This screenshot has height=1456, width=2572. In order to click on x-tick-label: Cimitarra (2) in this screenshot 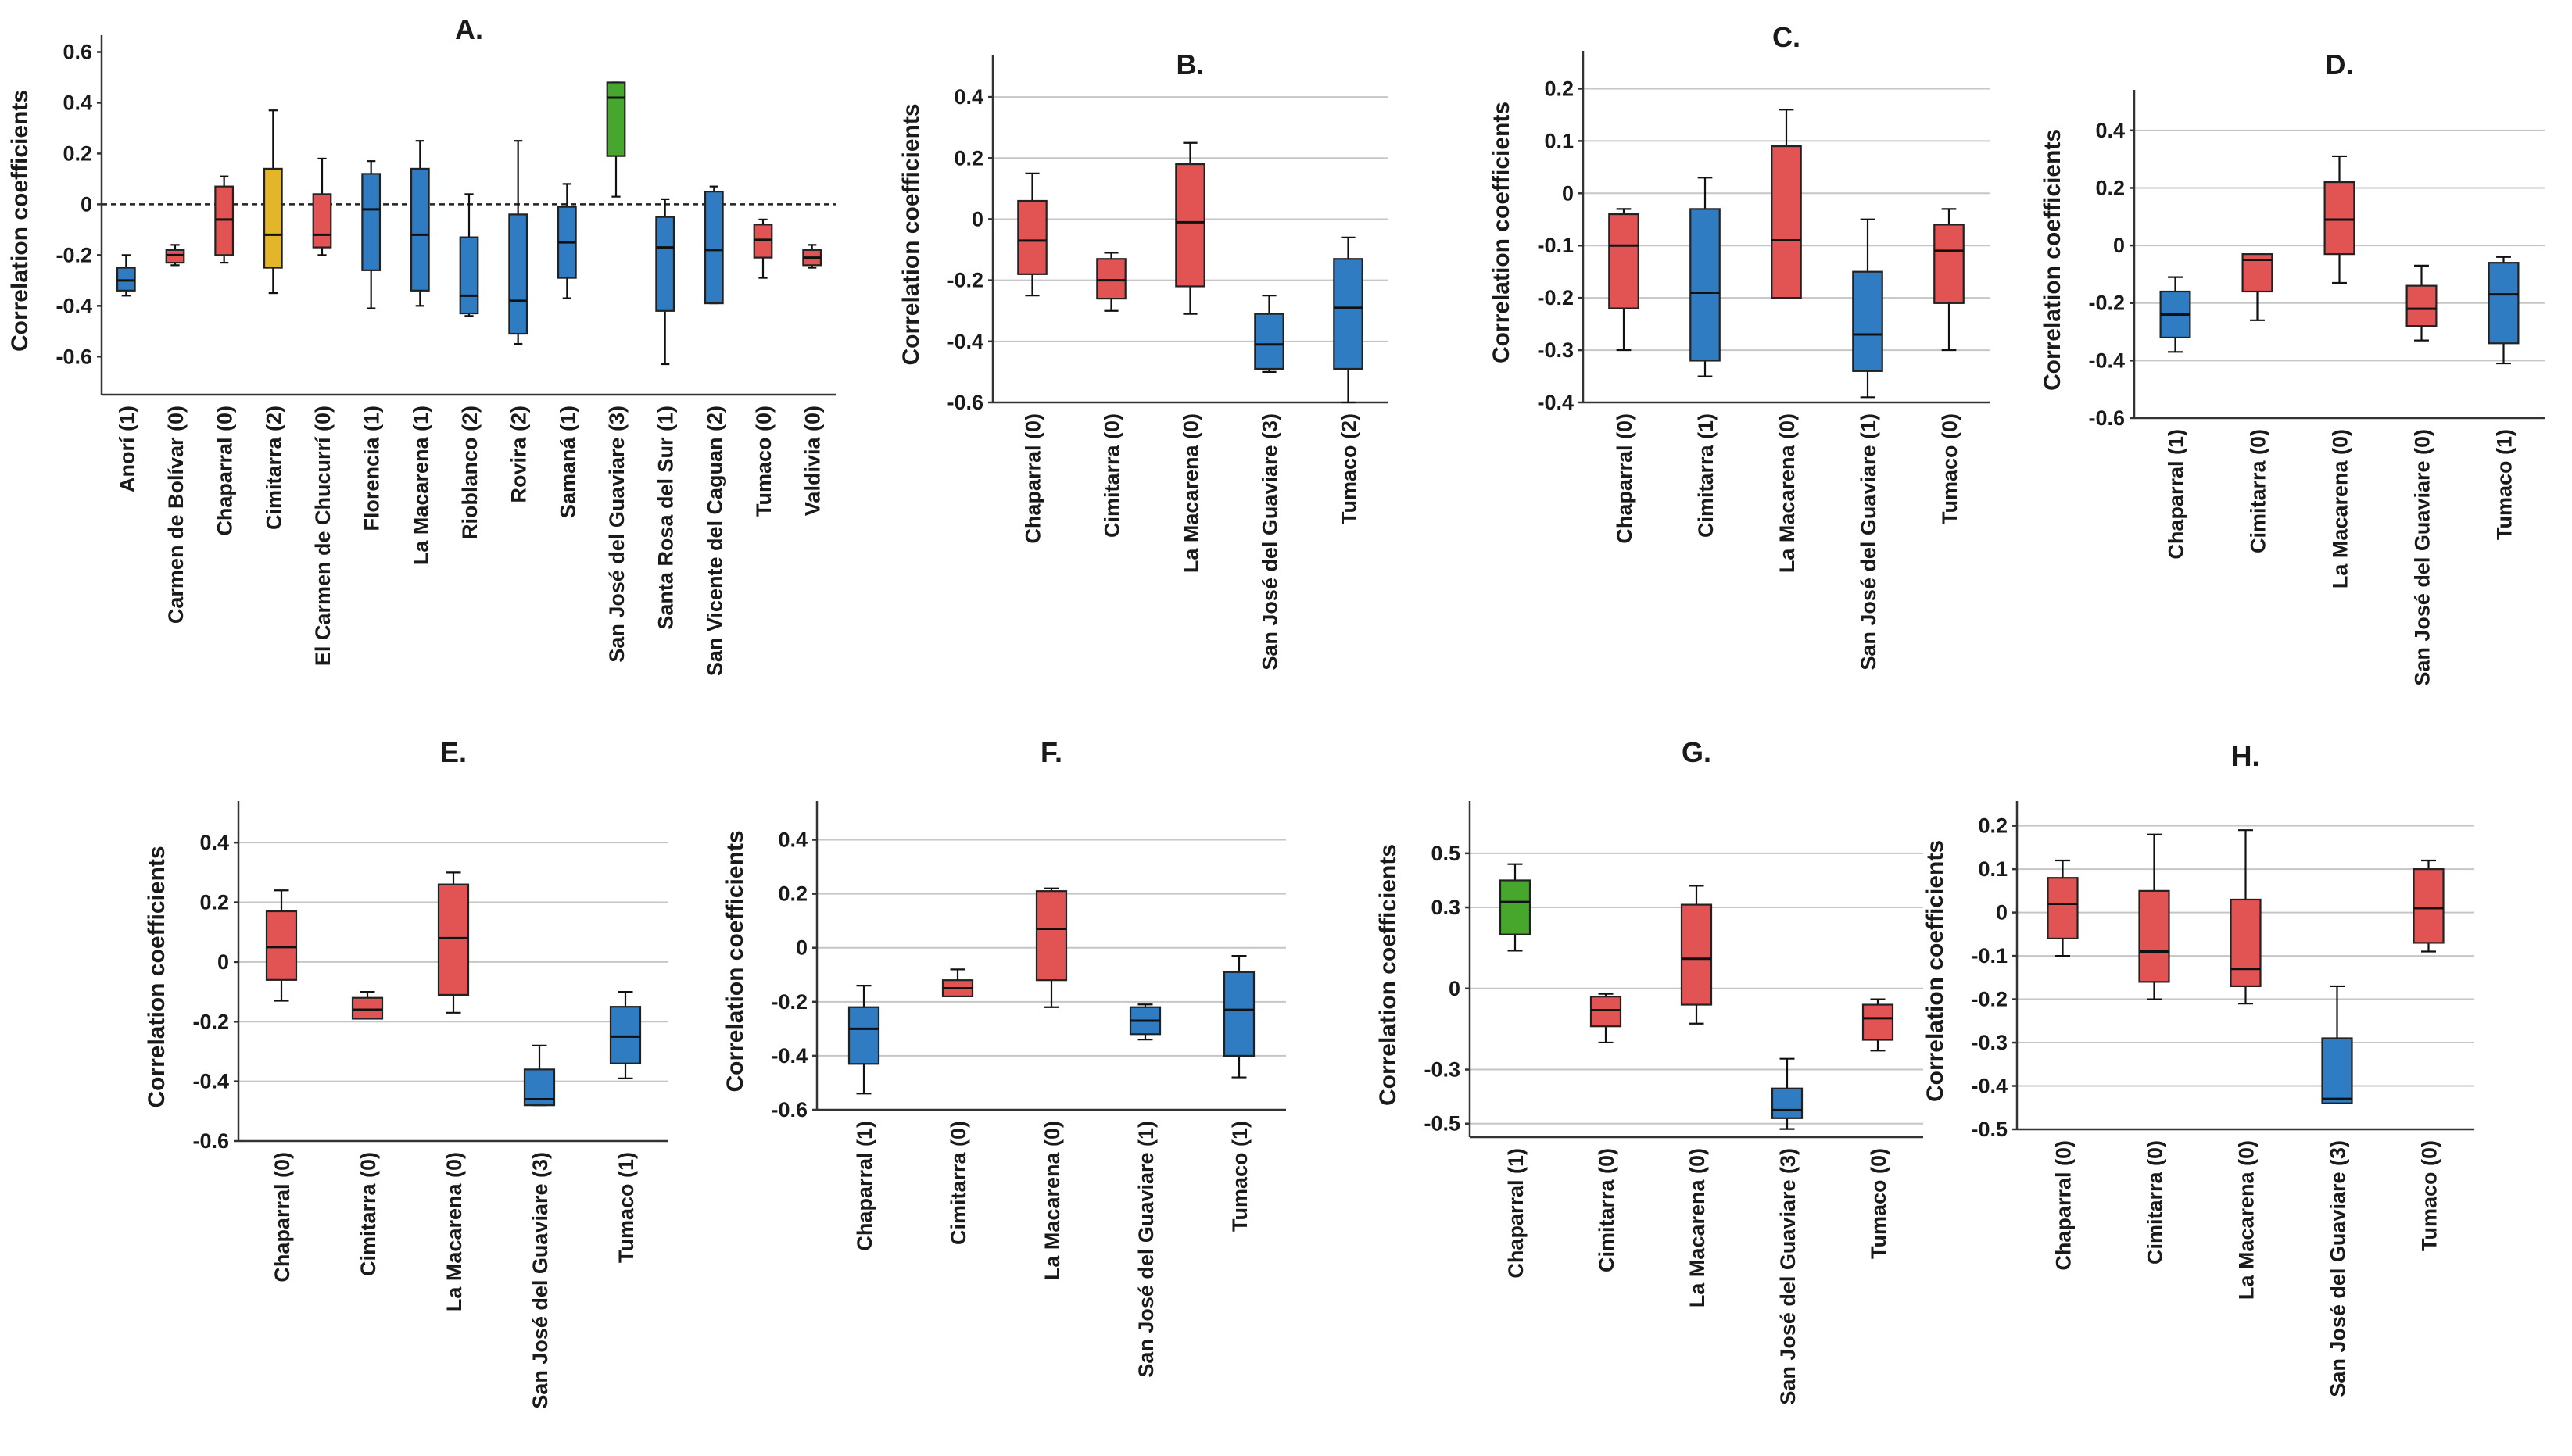, I will do `click(273, 468)`.